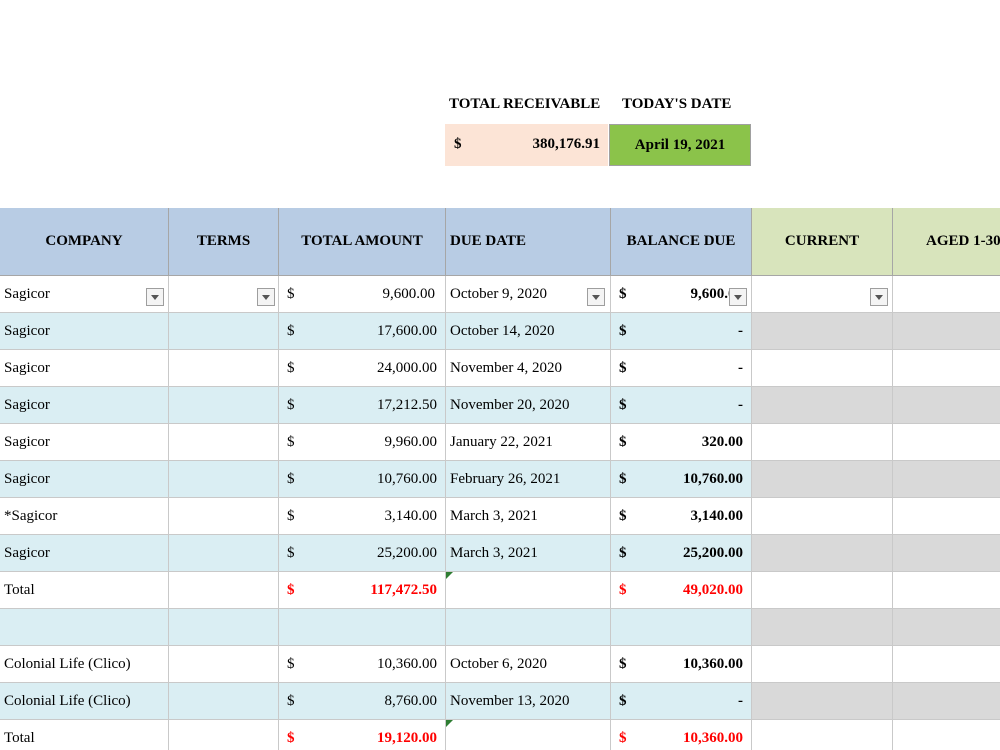  What do you see at coordinates (681, 553) in the screenshot?
I see `balance-due-cell: $25,200.00` at bounding box center [681, 553].